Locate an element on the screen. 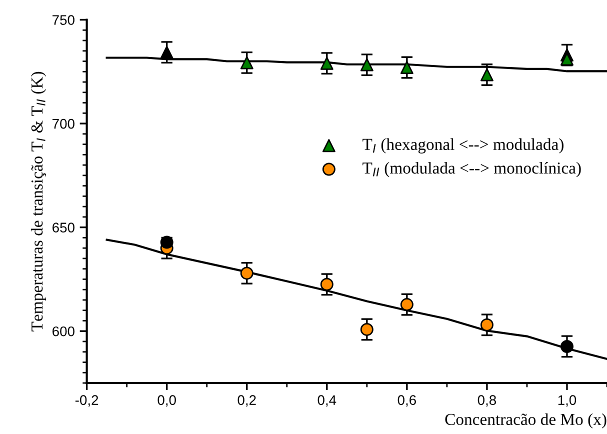 The image size is (607, 434). y-tick-label: 650 is located at coordinates (63, 227).